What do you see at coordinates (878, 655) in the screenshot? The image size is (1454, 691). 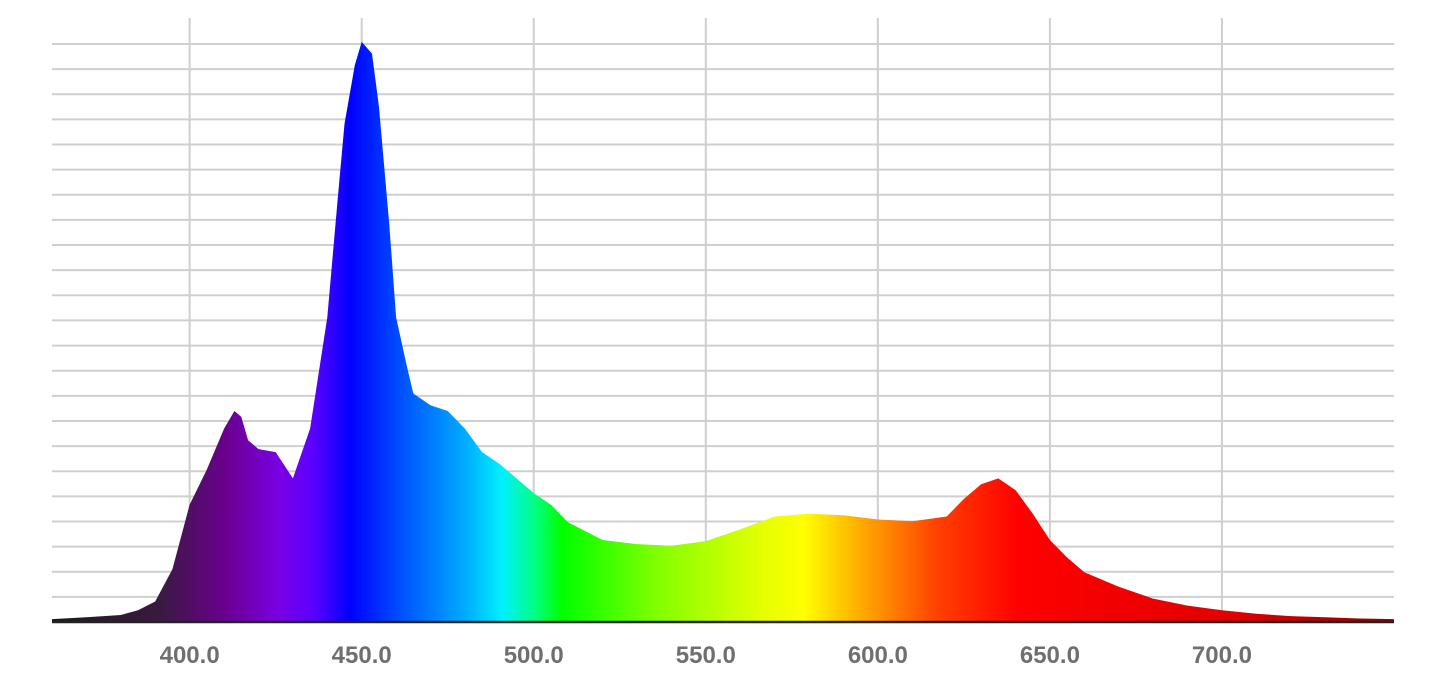 I see `x-tick-label: 600.0` at bounding box center [878, 655].